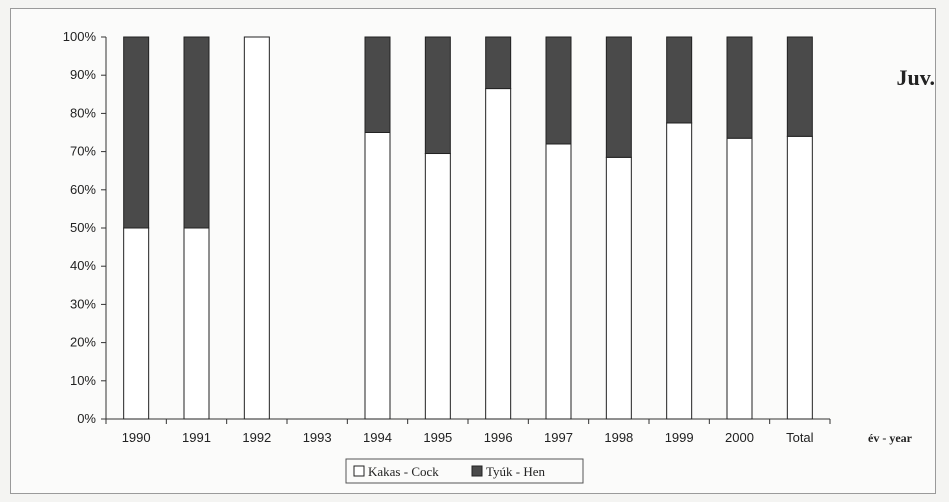 This screenshot has width=949, height=502. What do you see at coordinates (83, 342) in the screenshot?
I see `y-tick-label: 20%` at bounding box center [83, 342].